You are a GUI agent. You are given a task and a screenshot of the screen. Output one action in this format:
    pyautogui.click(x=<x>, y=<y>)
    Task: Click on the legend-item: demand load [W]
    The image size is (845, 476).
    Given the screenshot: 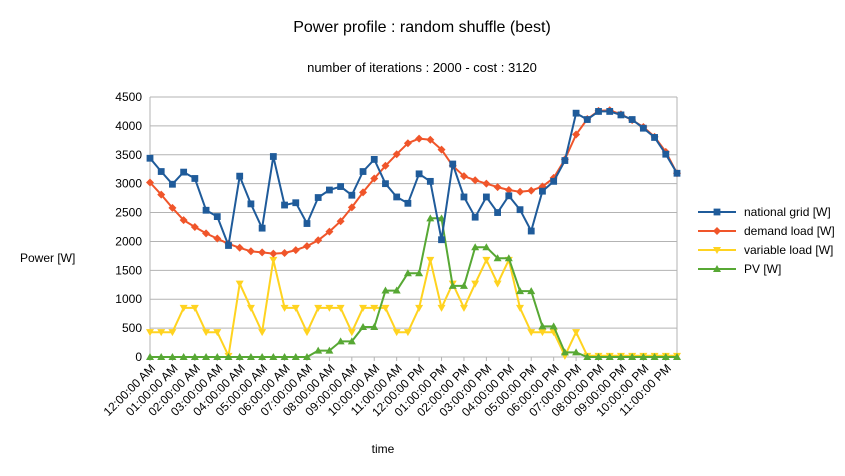 What is the action you would take?
    pyautogui.click(x=766, y=230)
    